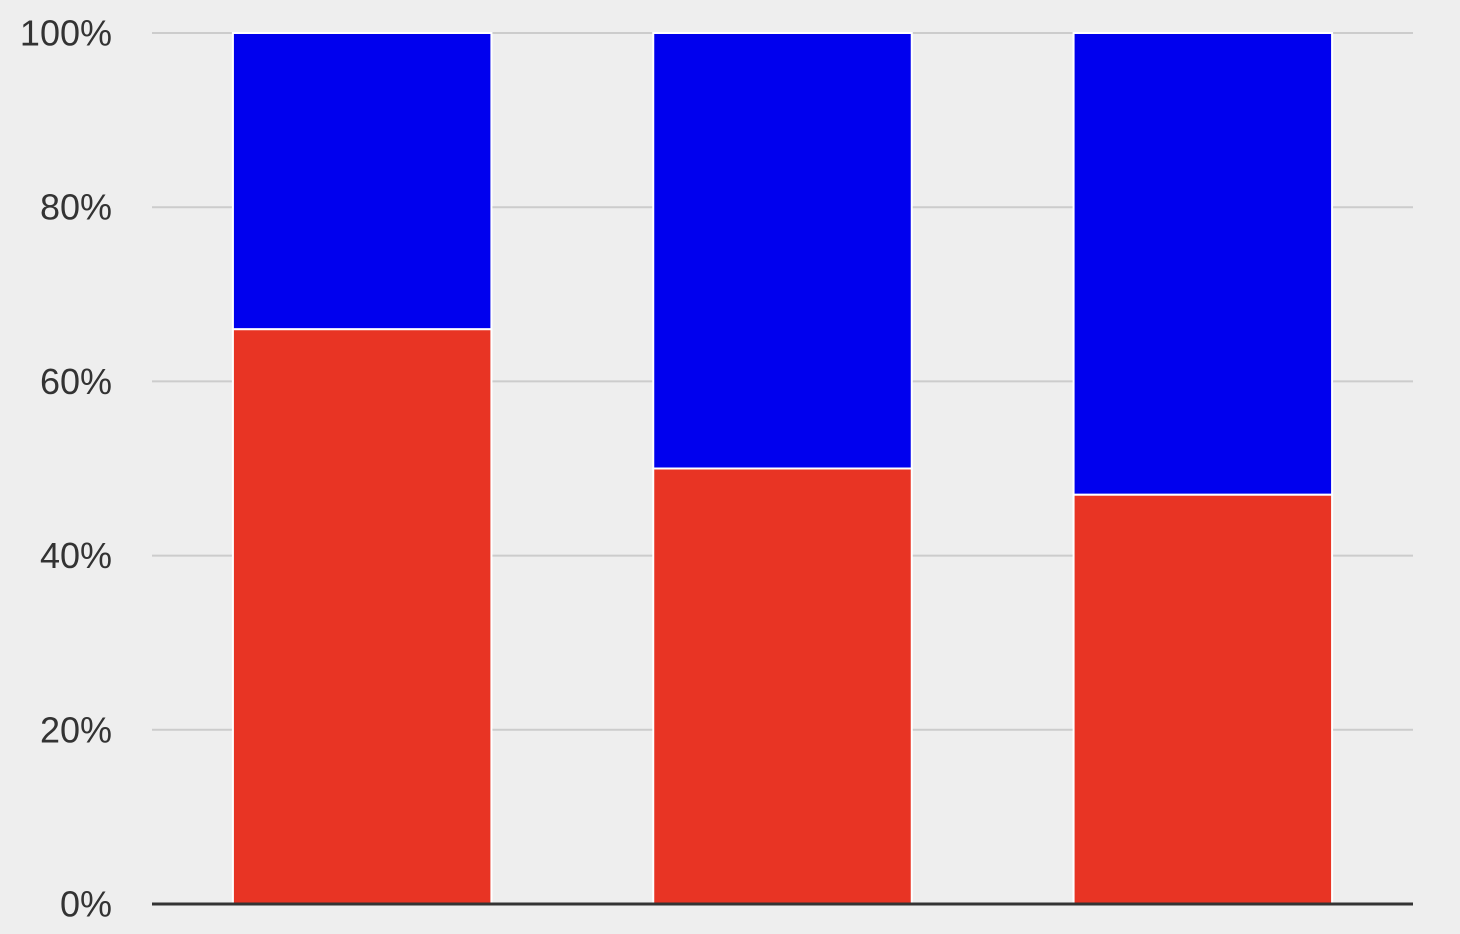 Image resolution: width=1460 pixels, height=934 pixels. What do you see at coordinates (76, 207) in the screenshot?
I see `y-tick-label: 80%` at bounding box center [76, 207].